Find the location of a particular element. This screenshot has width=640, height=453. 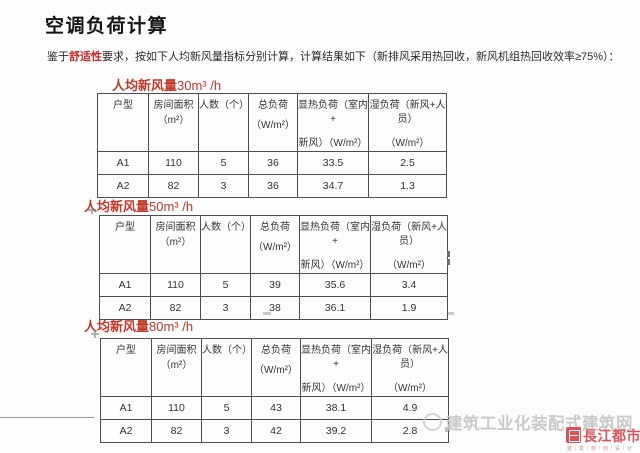

table-row: A2 82 3 42 39.2 2.8 is located at coordinates (274, 430).